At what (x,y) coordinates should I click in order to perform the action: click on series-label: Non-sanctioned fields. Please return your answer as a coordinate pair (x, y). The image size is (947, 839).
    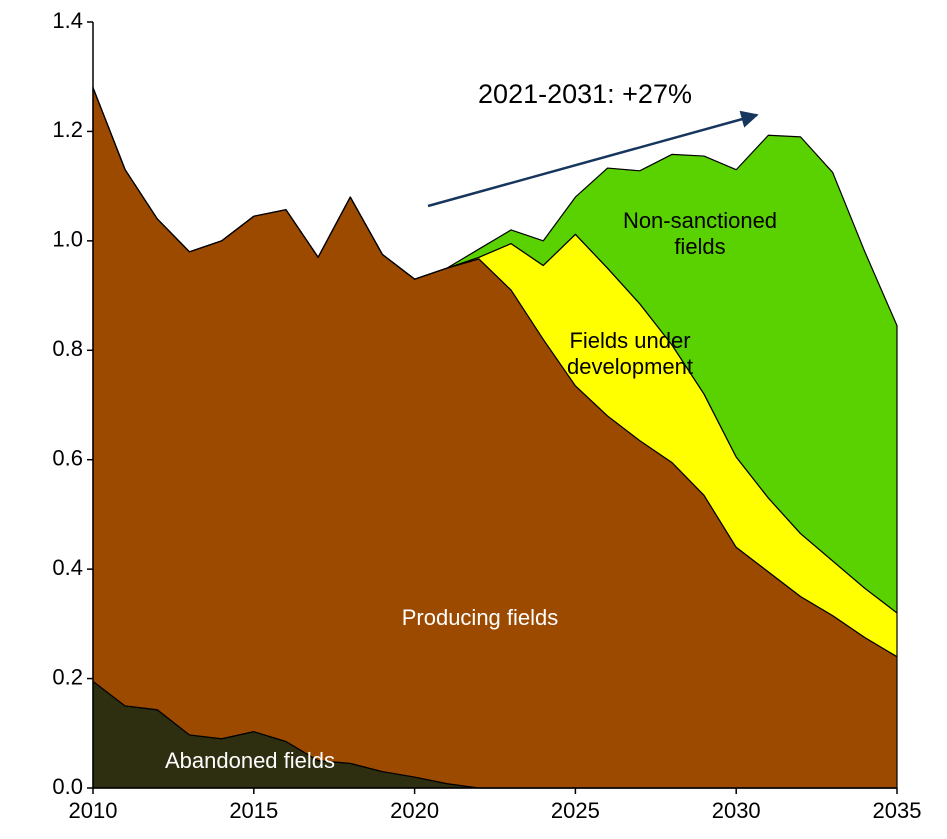
    Looking at the image, I should click on (700, 233).